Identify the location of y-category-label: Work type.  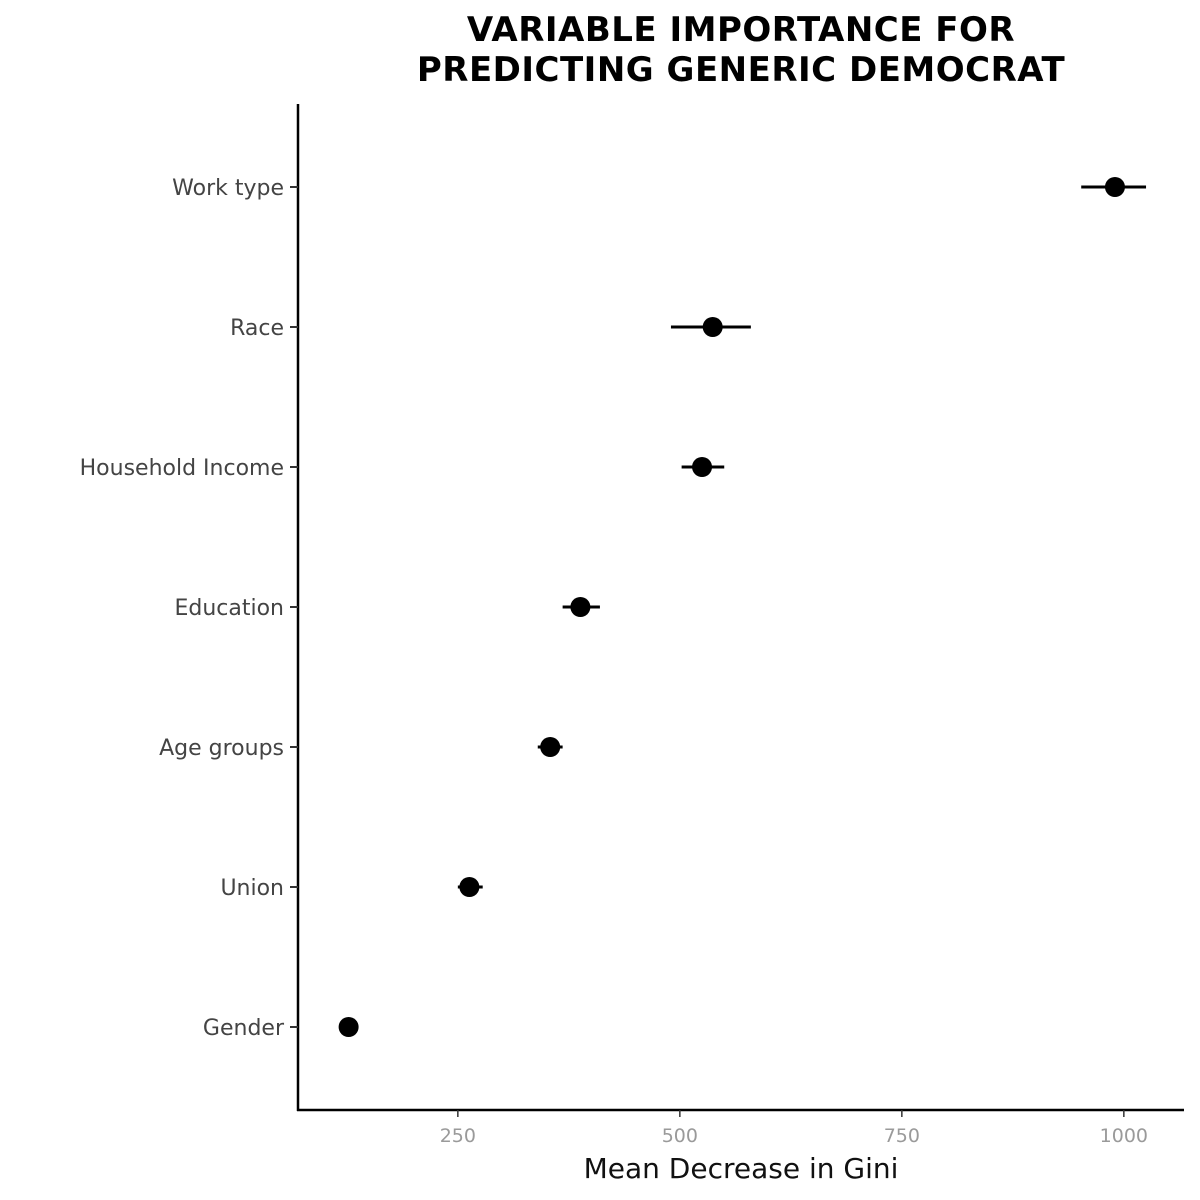
(228, 188).